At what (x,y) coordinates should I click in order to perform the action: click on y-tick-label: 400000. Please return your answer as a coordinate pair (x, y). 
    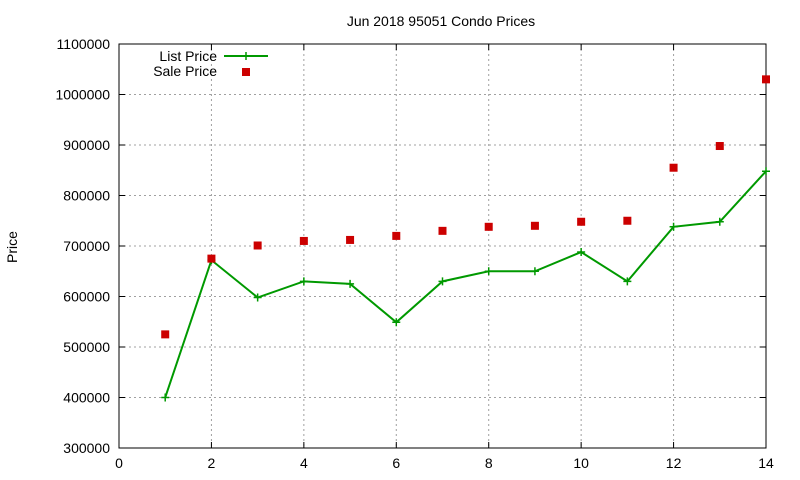
    Looking at the image, I should click on (86, 398).